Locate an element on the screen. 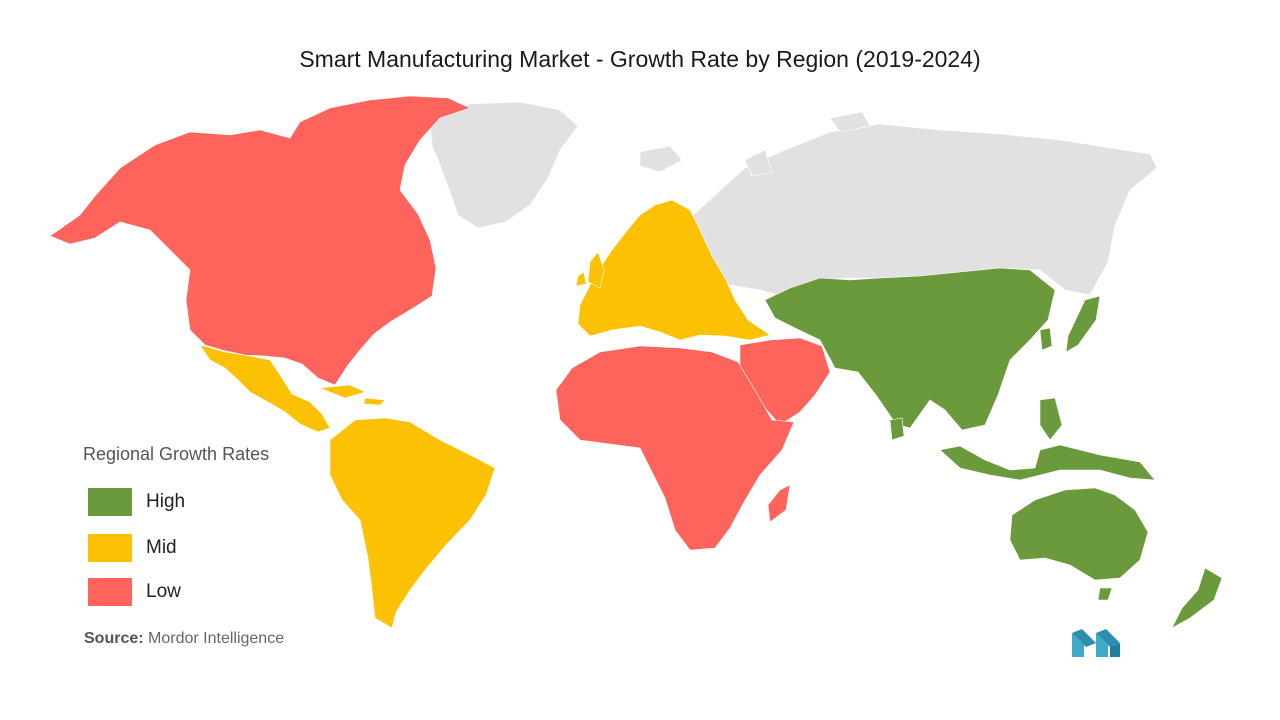 This screenshot has width=1280, height=720. source-text: Mordor Intelligence is located at coordinates (214, 638).